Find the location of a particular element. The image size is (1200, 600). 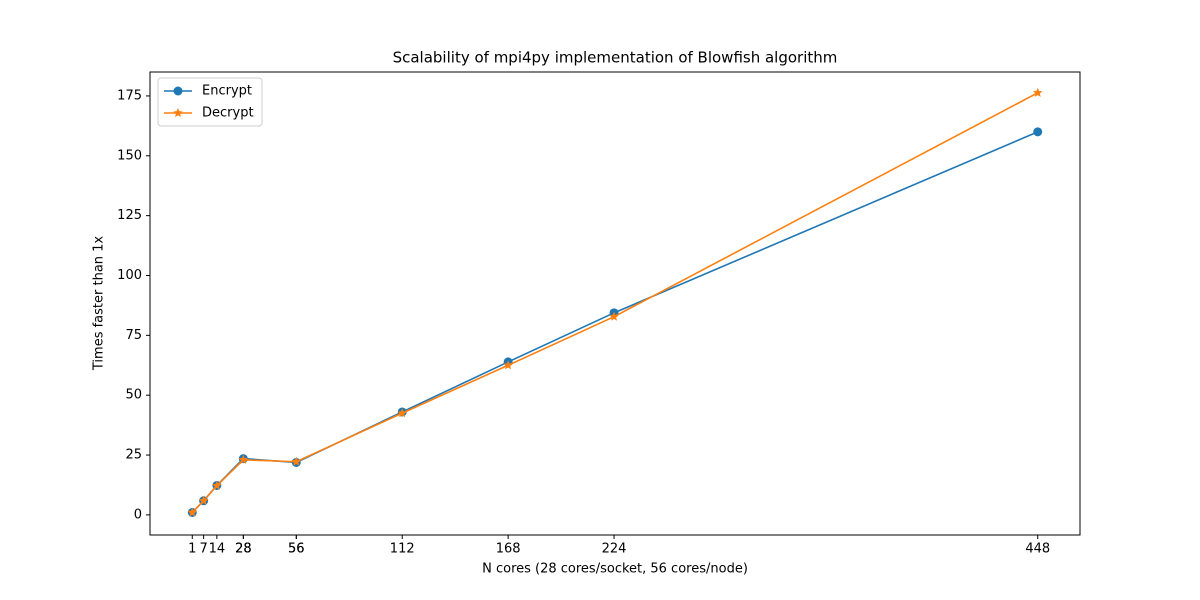

x-axis-label: N cores (28 cores/socket, 56 cores/node) is located at coordinates (615, 569).